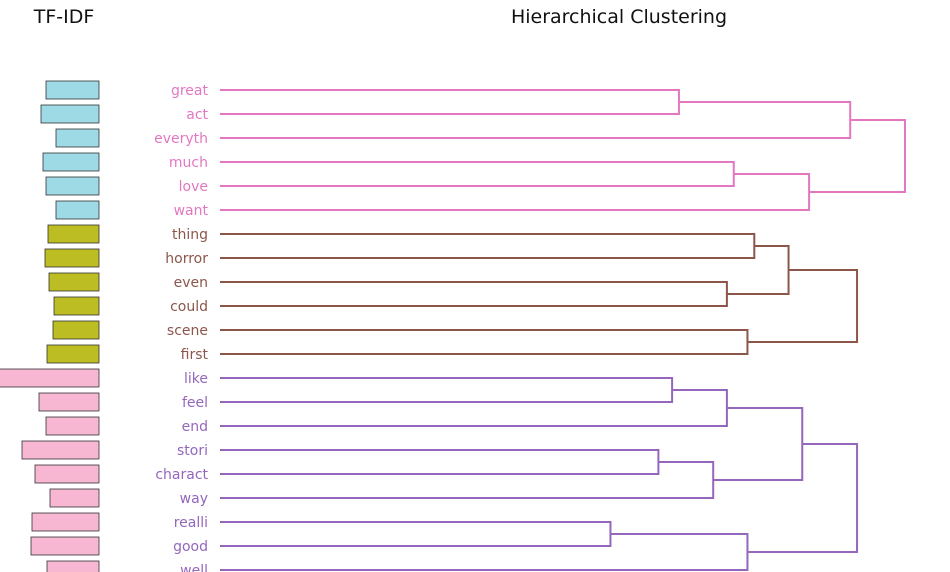  Describe the element at coordinates (188, 163) in the screenshot. I see `leaf-label-much: much` at that location.